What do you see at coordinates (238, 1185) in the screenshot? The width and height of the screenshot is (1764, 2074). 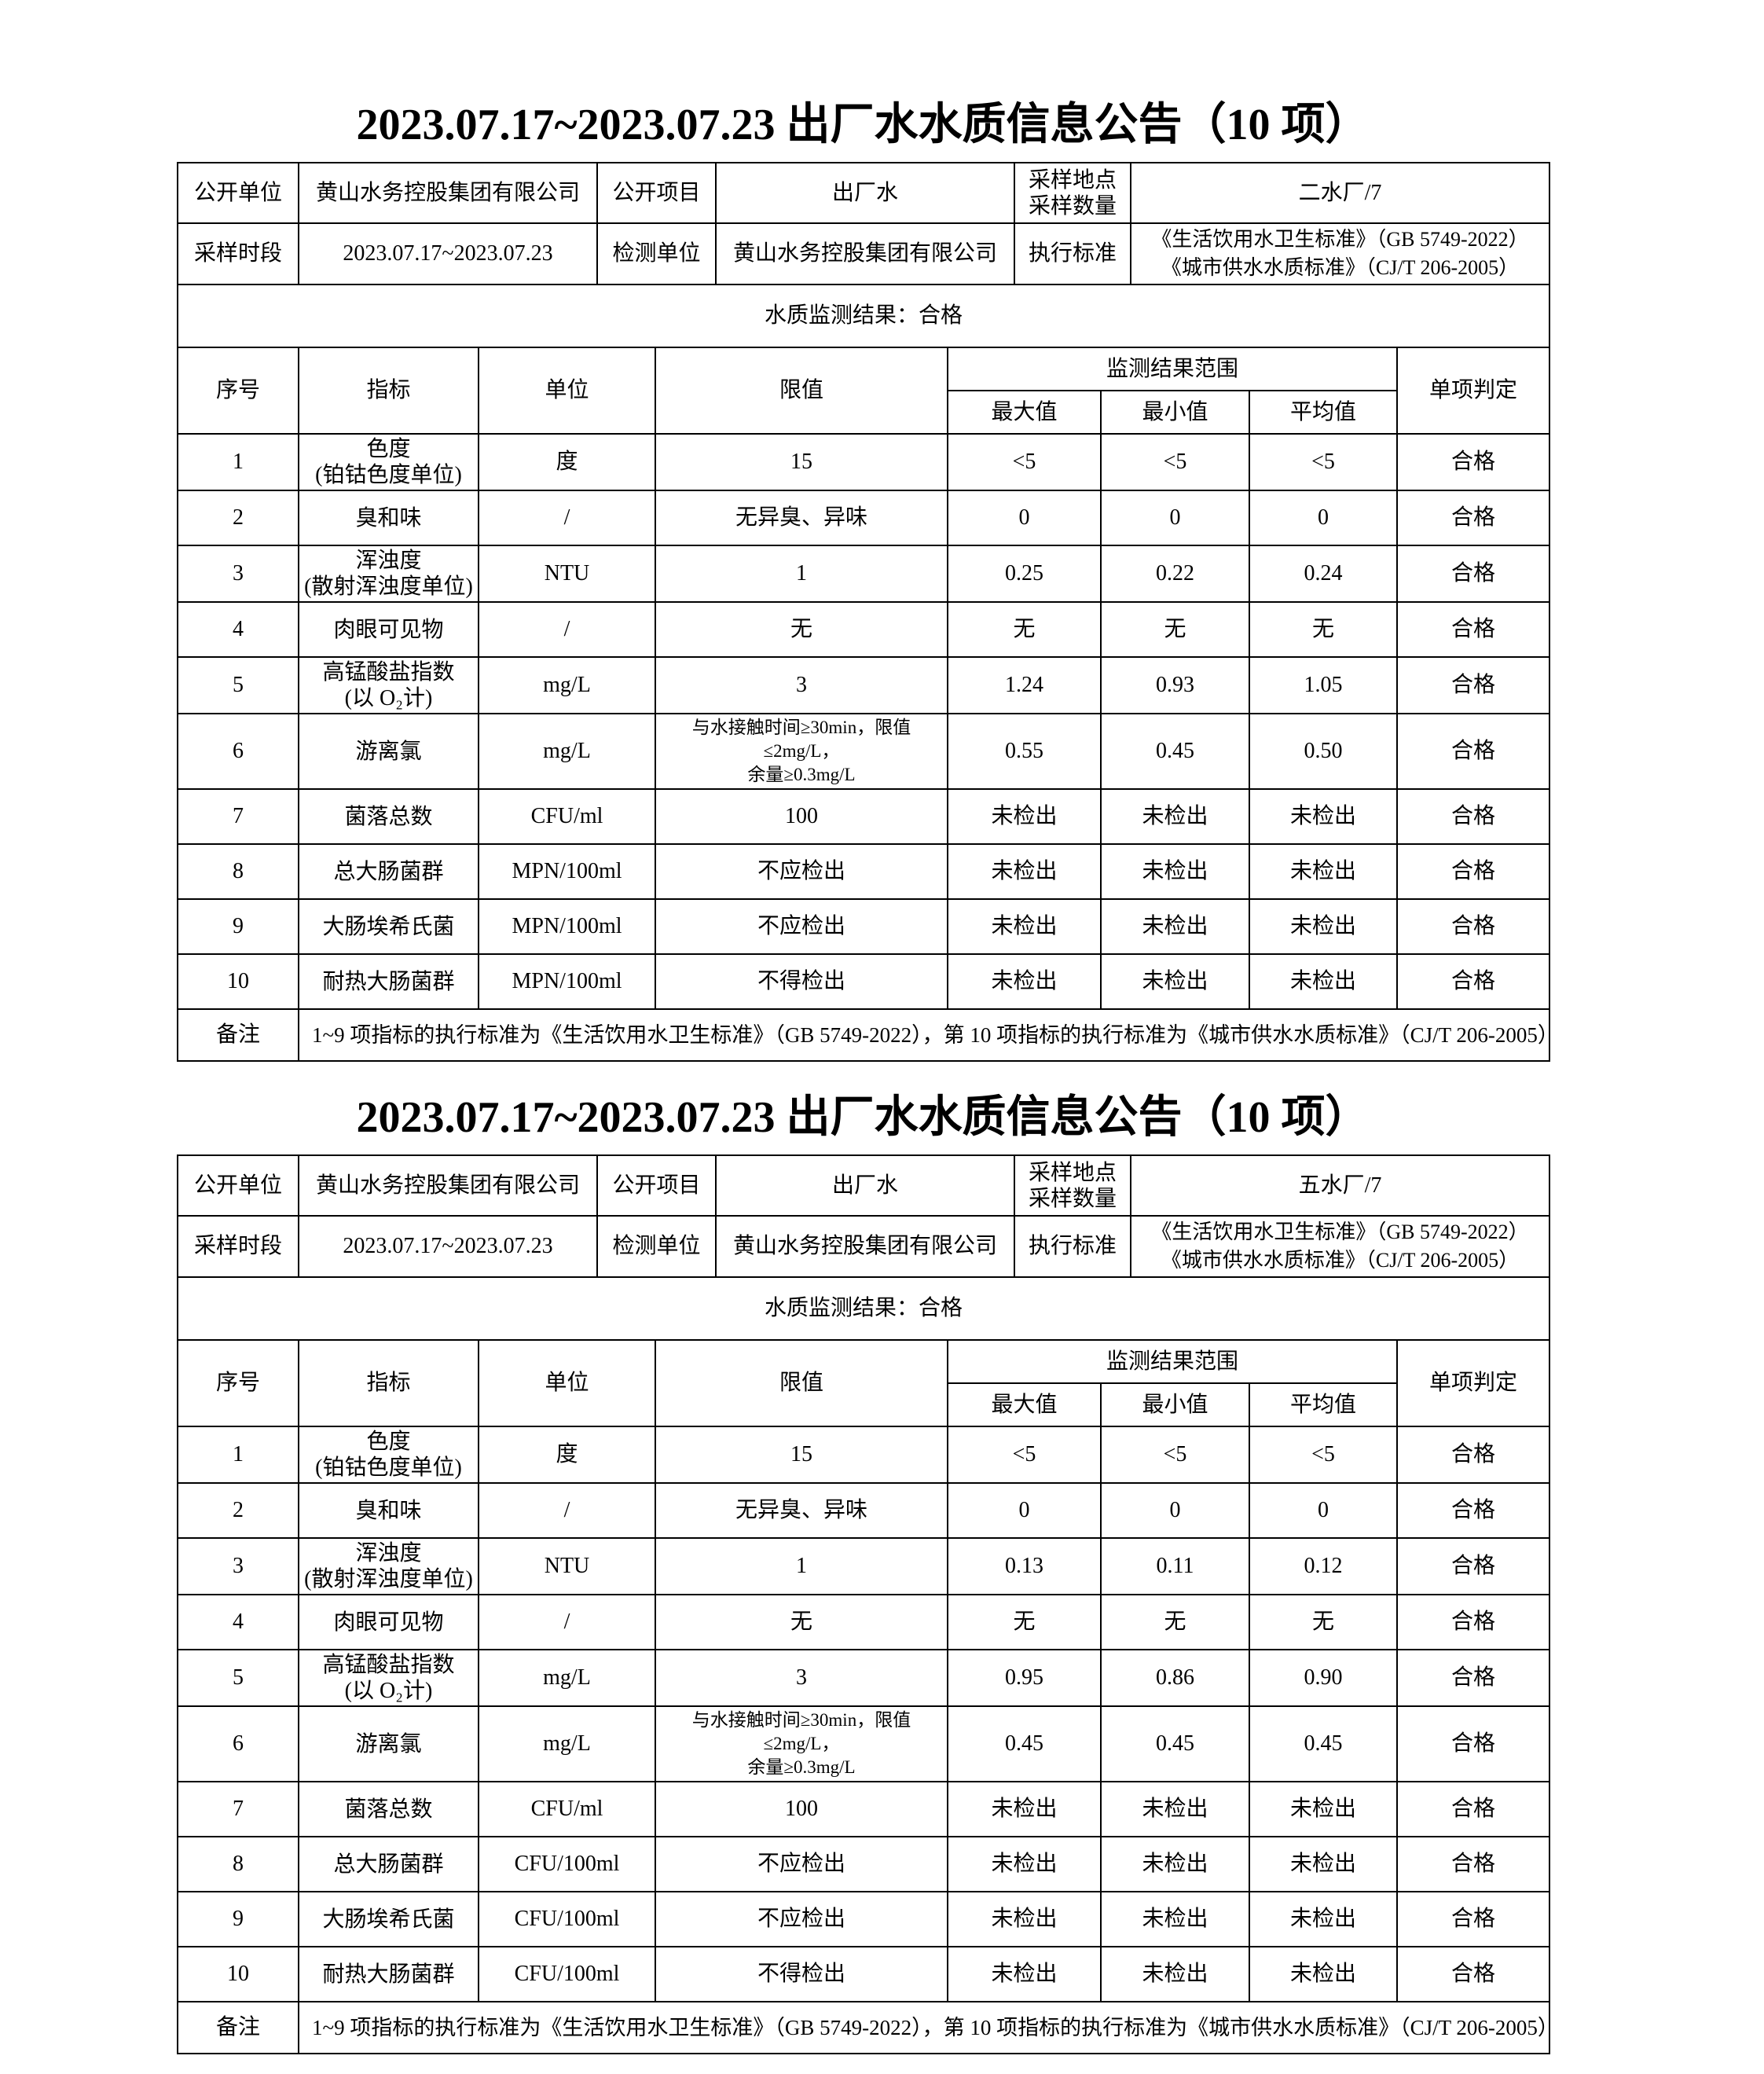 I see `public-unit-label: 公开单位` at bounding box center [238, 1185].